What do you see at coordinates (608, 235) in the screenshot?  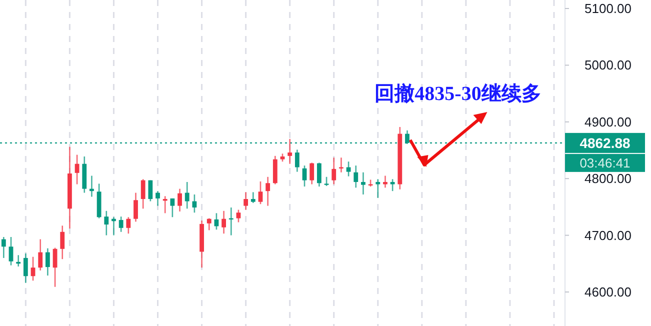 I see `y-tick-label: 4700.00` at bounding box center [608, 235].